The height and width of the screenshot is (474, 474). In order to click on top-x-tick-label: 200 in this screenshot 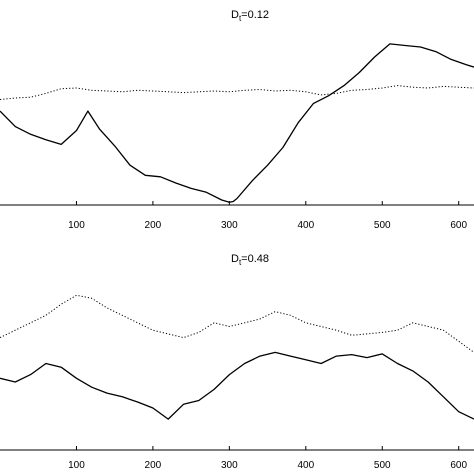, I will do `click(153, 225)`.